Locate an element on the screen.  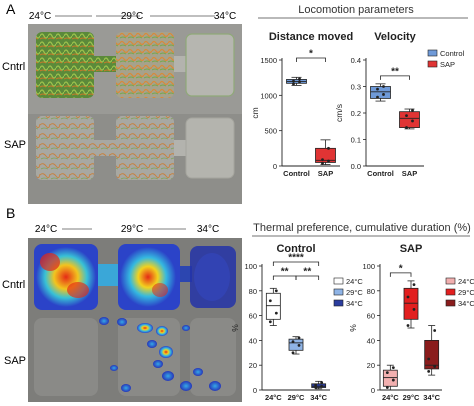
y-axis-label: % is located at coordinates (353, 328).